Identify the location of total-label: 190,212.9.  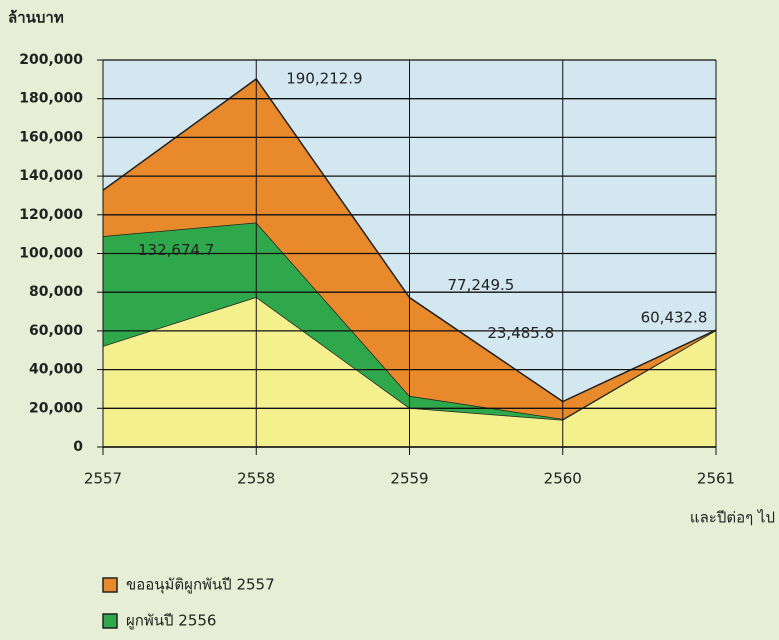
(324, 78).